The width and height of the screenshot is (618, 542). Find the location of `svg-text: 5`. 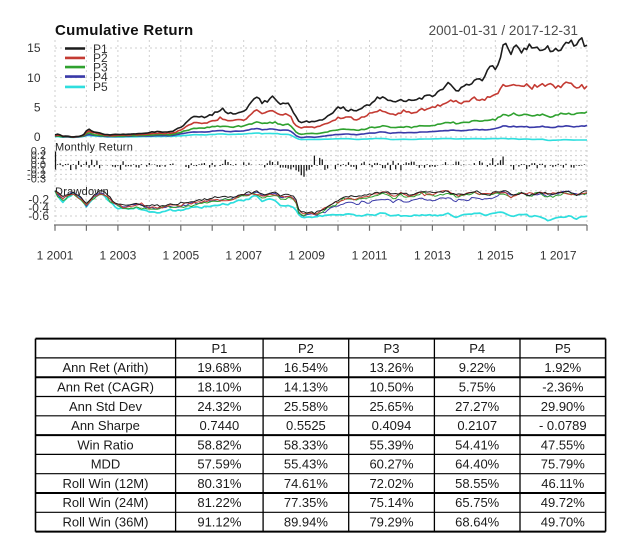

svg-text: 5 is located at coordinates (37, 108).